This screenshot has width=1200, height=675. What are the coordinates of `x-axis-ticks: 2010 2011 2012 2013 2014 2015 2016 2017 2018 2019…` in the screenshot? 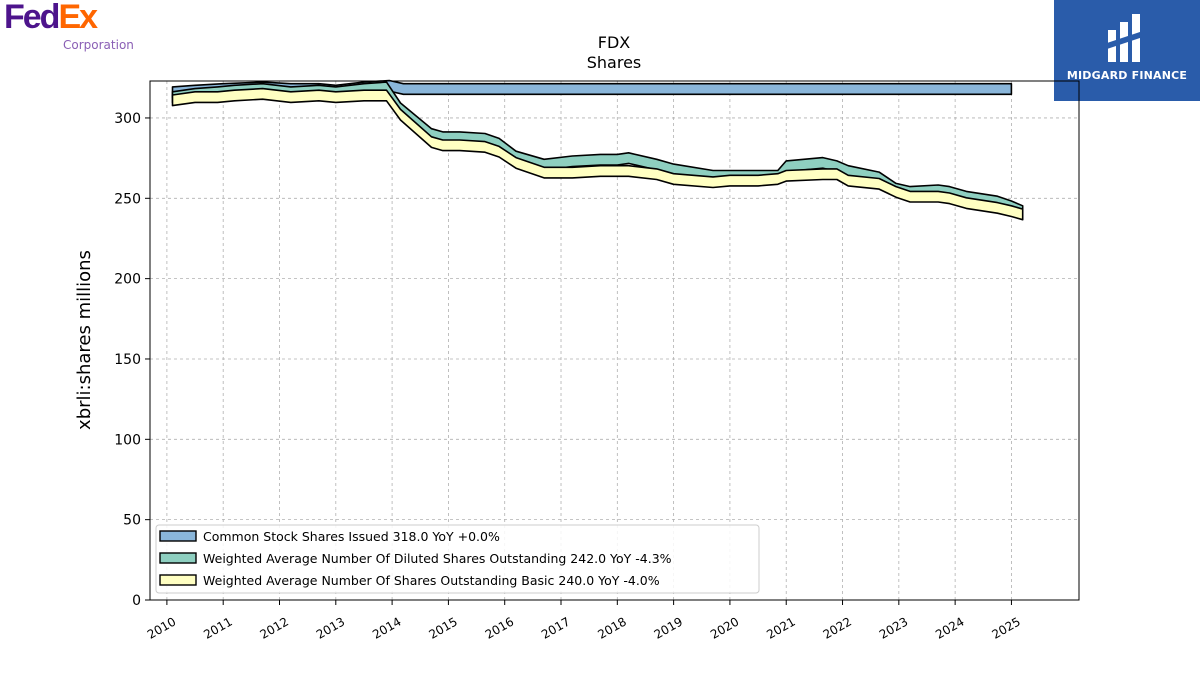 It's located at (584, 621).